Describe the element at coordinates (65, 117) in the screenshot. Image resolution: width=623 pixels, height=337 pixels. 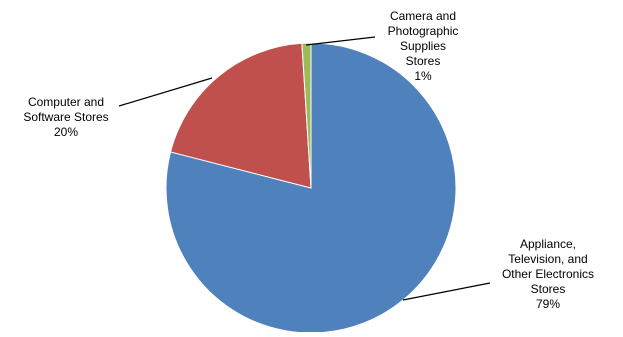
I see `data-label-text: Software Stores` at that location.